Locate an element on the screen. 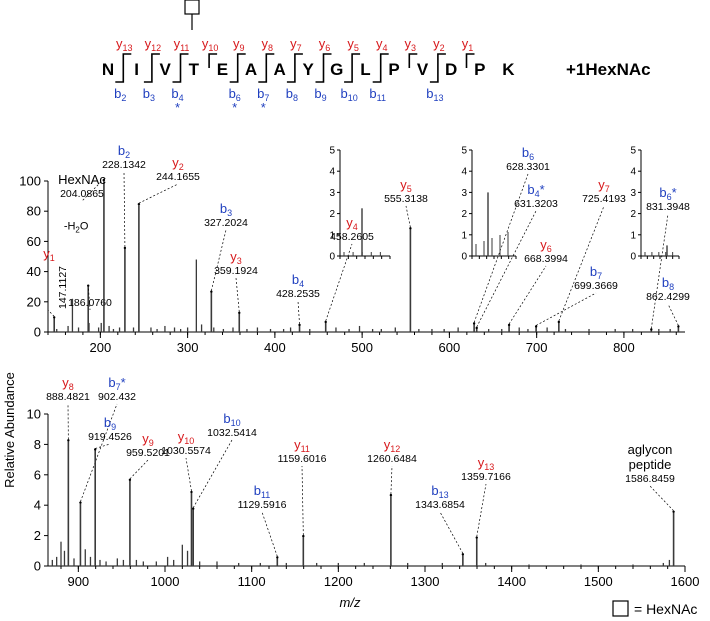 This screenshot has height=621, width=710. mz-label: 902.432 is located at coordinates (117, 397).